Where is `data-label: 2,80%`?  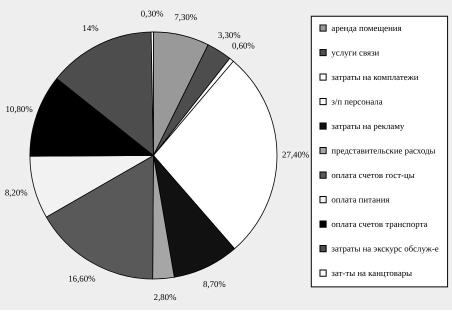 data-label: 2,80% is located at coordinates (166, 297).